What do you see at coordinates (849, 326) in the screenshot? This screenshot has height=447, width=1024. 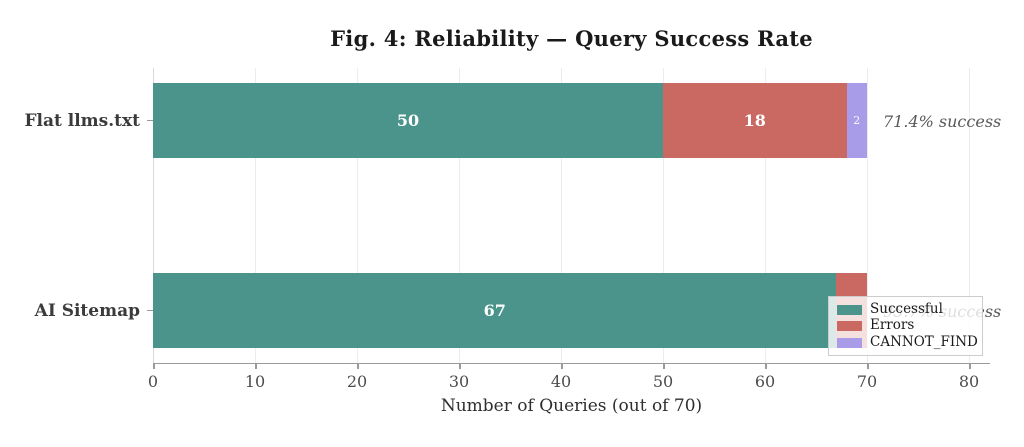 I see `legend-swatch-errors` at bounding box center [849, 326].